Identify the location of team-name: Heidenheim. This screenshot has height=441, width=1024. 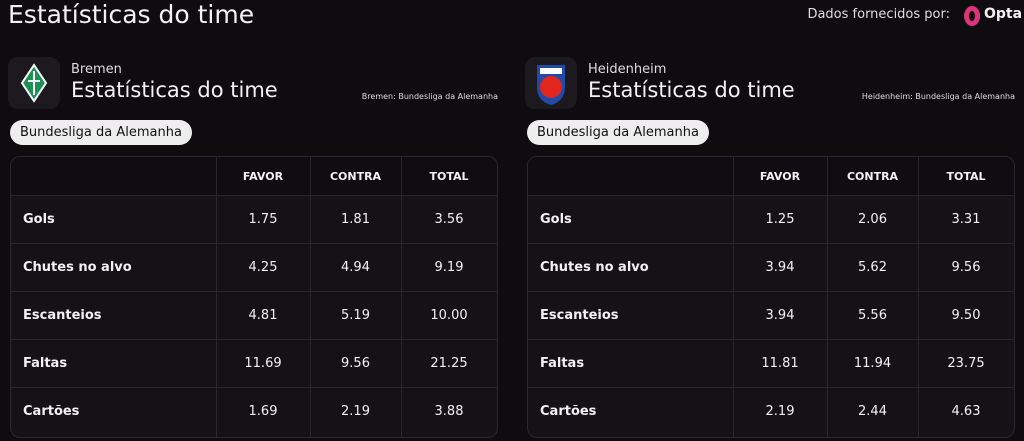
(627, 69).